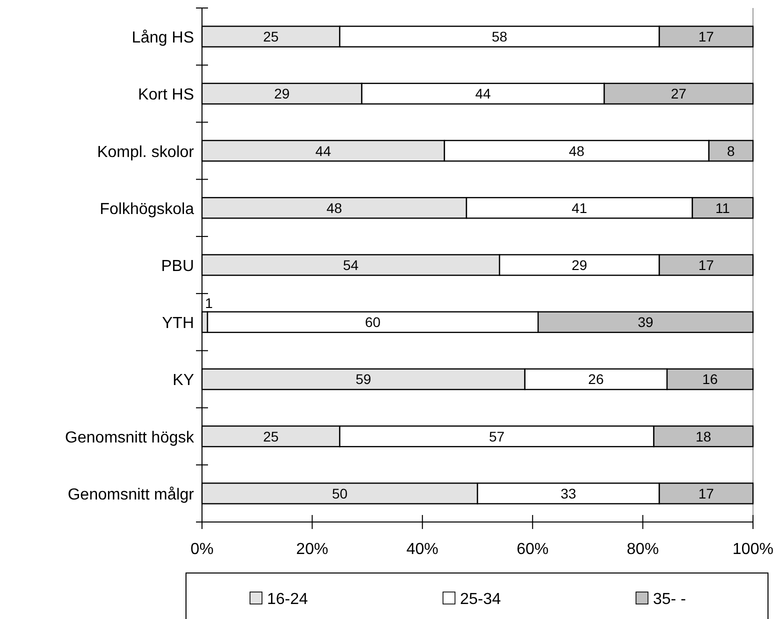 Image resolution: width=783 pixels, height=619 pixels. Describe the element at coordinates (146, 152) in the screenshot. I see `y-tick-label: Kompl. skolor` at that location.